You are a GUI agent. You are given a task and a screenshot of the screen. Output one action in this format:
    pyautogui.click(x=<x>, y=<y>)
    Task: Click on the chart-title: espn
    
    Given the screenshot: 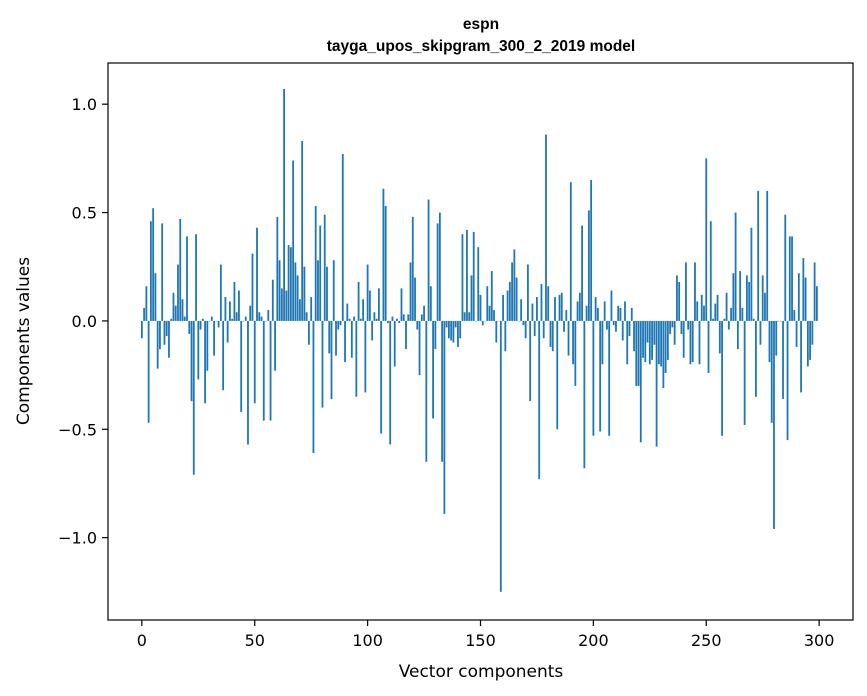 What is the action you would take?
    pyautogui.click(x=481, y=24)
    